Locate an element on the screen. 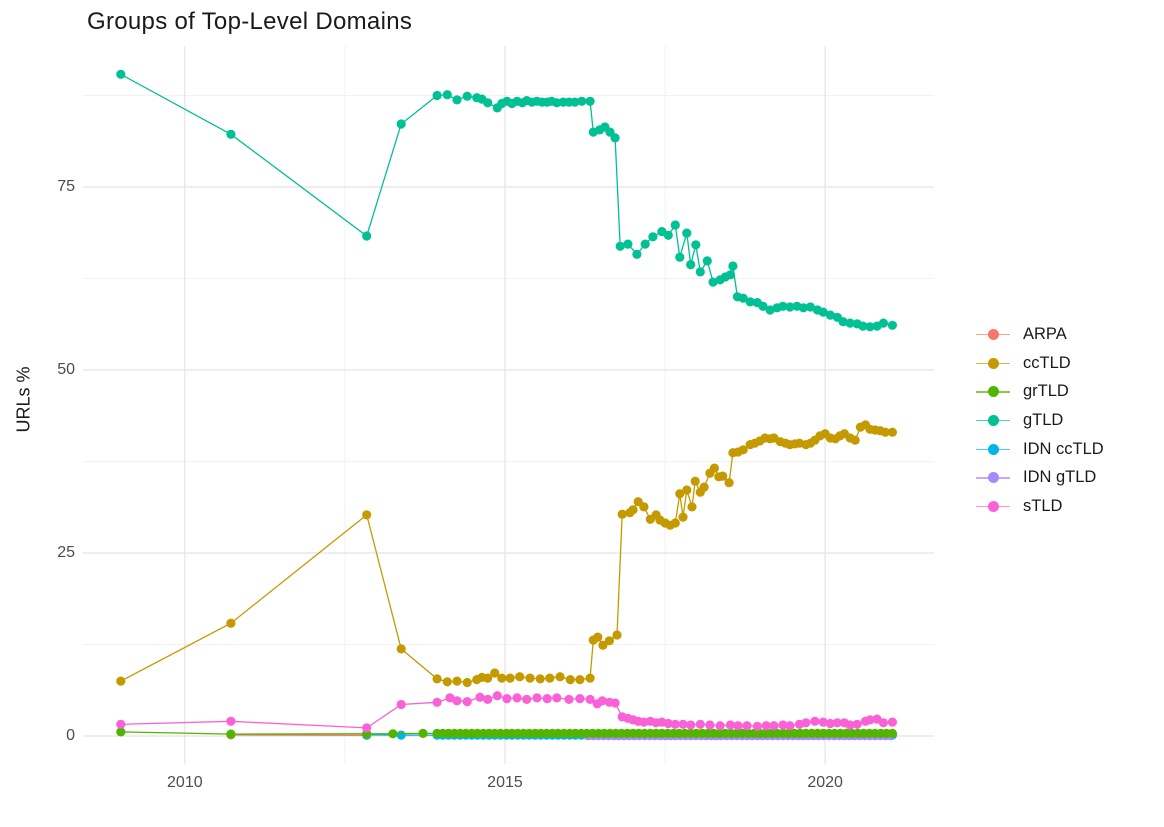 The height and width of the screenshot is (827, 1164). legend-key-icon-sTLD is located at coordinates (993, 506).